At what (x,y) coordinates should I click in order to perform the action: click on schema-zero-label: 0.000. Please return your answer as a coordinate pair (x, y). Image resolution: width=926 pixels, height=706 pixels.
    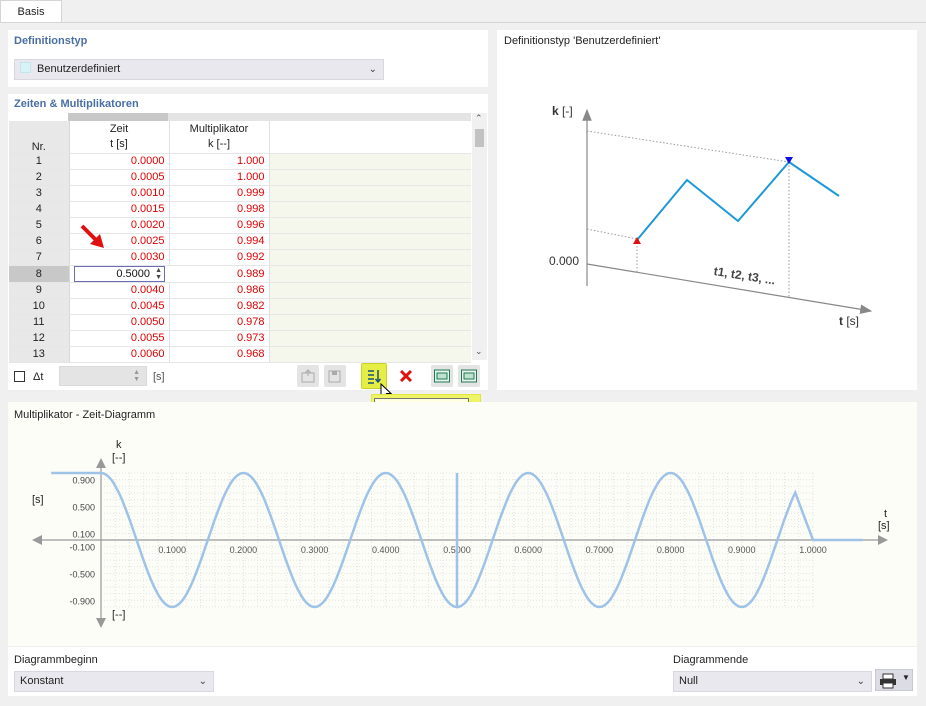
    Looking at the image, I should click on (564, 261).